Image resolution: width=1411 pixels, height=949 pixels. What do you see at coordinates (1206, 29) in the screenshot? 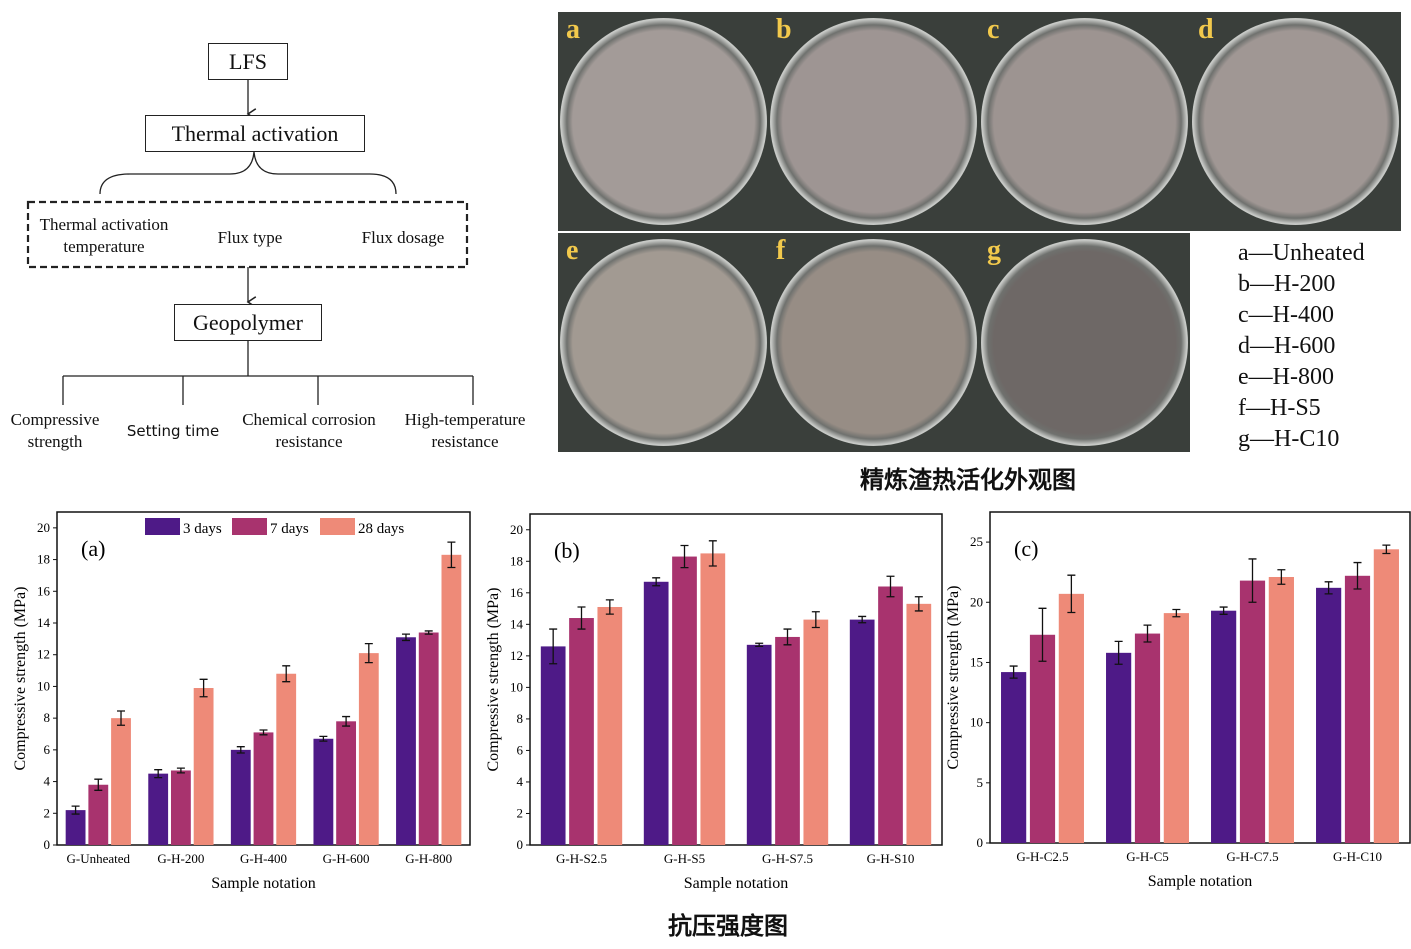
I see `photo-label: d` at bounding box center [1206, 29].